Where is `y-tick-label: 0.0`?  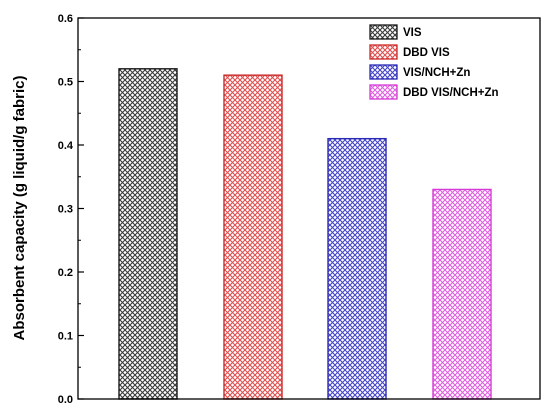 y-tick-label: 0.0 is located at coordinates (65, 400).